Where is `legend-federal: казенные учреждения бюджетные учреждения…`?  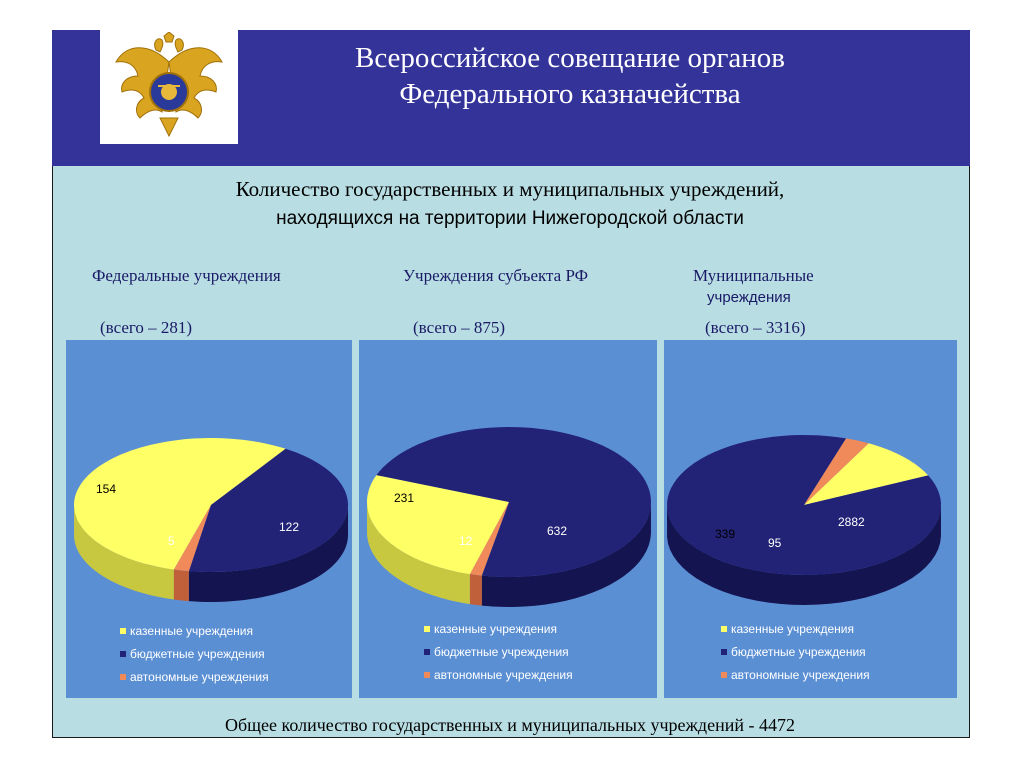 legend-federal: казенные учреждения бюджетные учреждения… is located at coordinates (194, 653).